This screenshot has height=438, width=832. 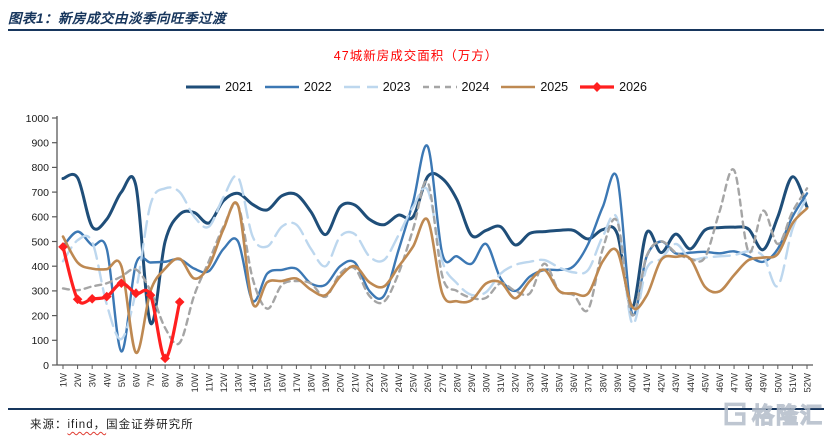 I want to click on x-tick-label: 13W, so click(x=239, y=383).